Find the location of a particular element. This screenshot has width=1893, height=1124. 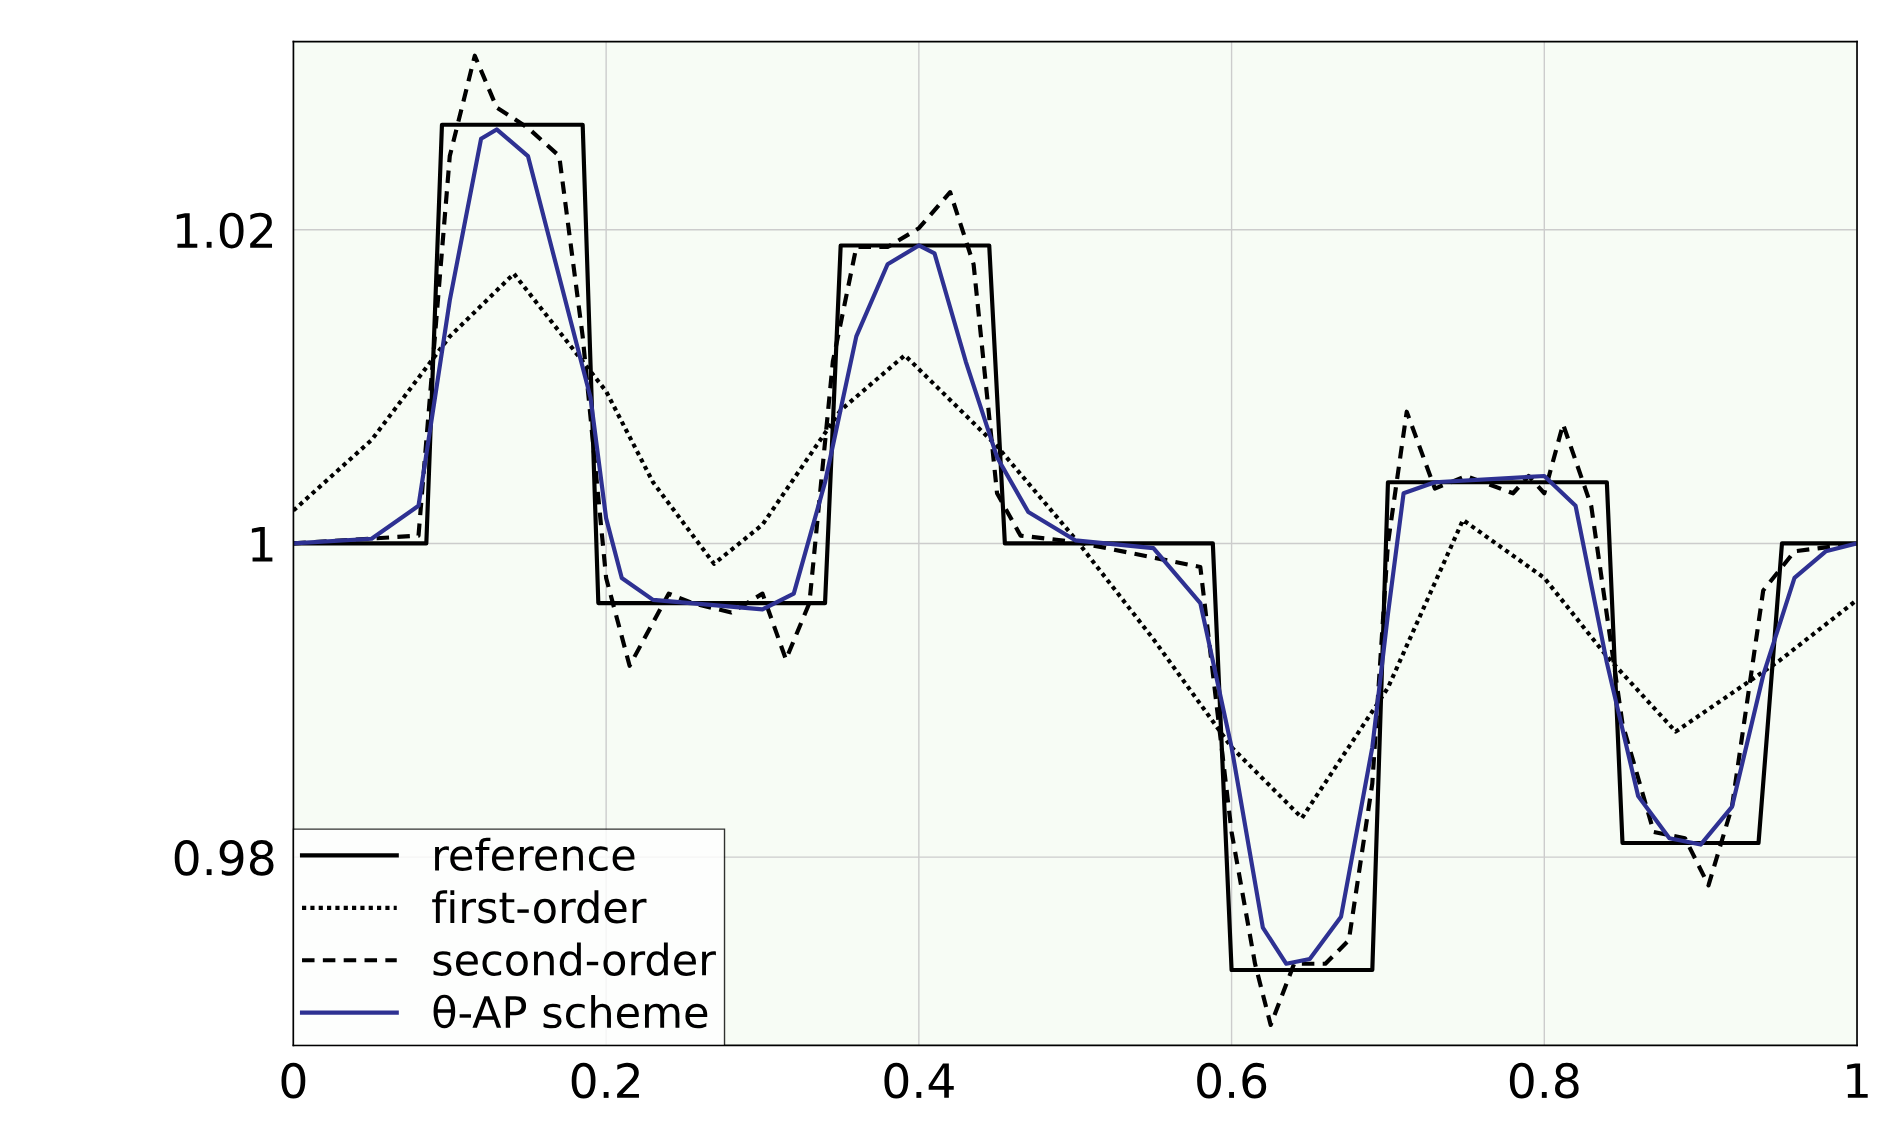

x-tick-label: 0.2 is located at coordinates (605, 1080).